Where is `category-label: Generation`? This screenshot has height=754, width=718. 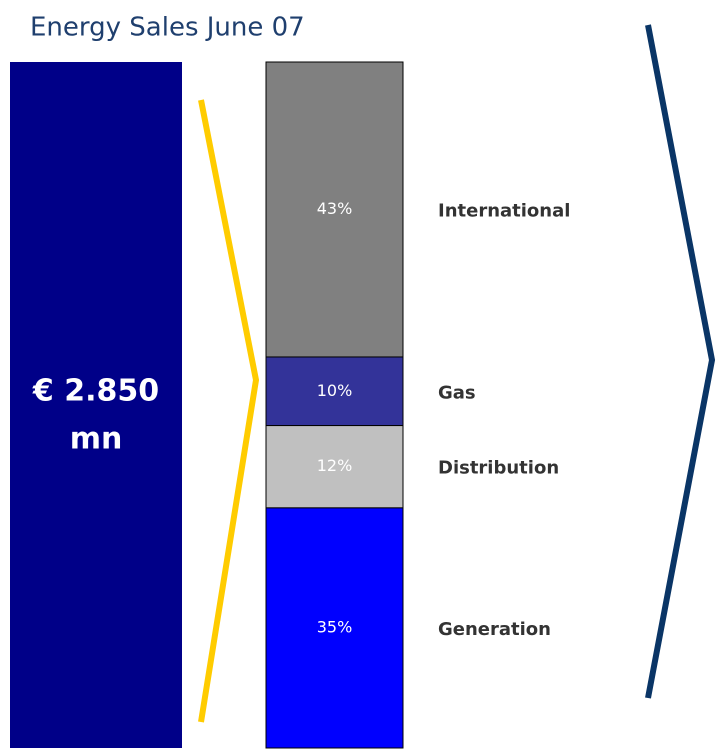
category-label: Generation is located at coordinates (494, 629).